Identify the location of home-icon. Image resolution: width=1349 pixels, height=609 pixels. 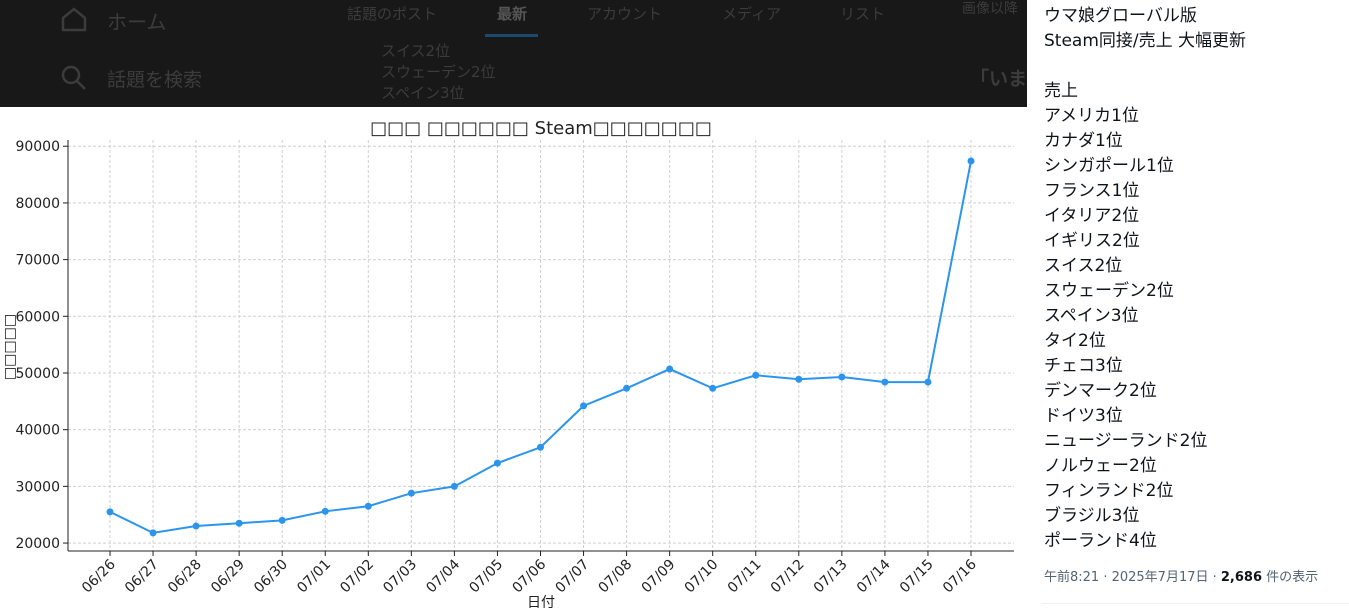
(74, 19).